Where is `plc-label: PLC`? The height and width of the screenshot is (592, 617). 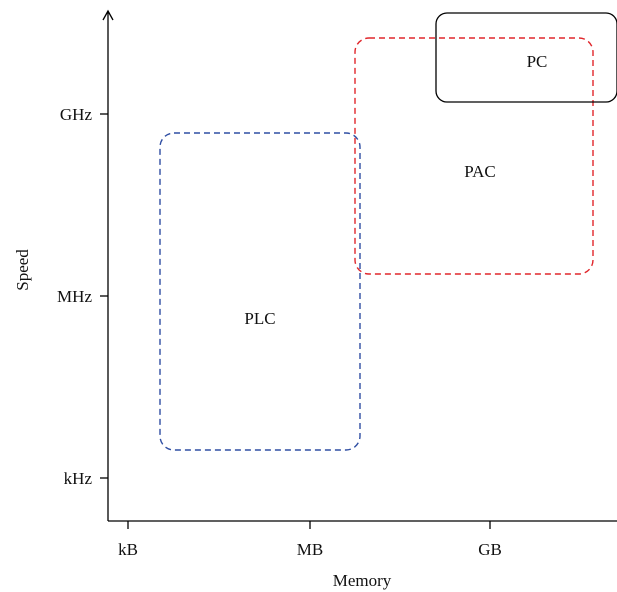
plc-label: PLC is located at coordinates (259, 318).